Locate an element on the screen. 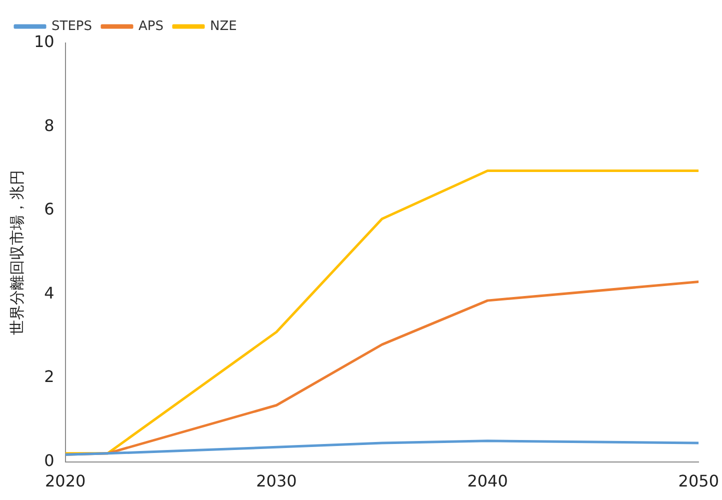 This screenshot has width=722, height=500. legend-label: APS is located at coordinates (151, 26).